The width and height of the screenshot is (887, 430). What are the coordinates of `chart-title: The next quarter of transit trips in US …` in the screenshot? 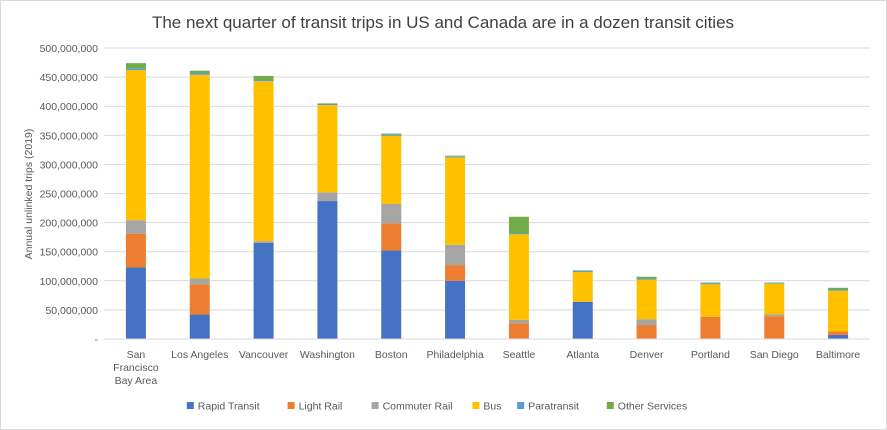 It's located at (443, 22).